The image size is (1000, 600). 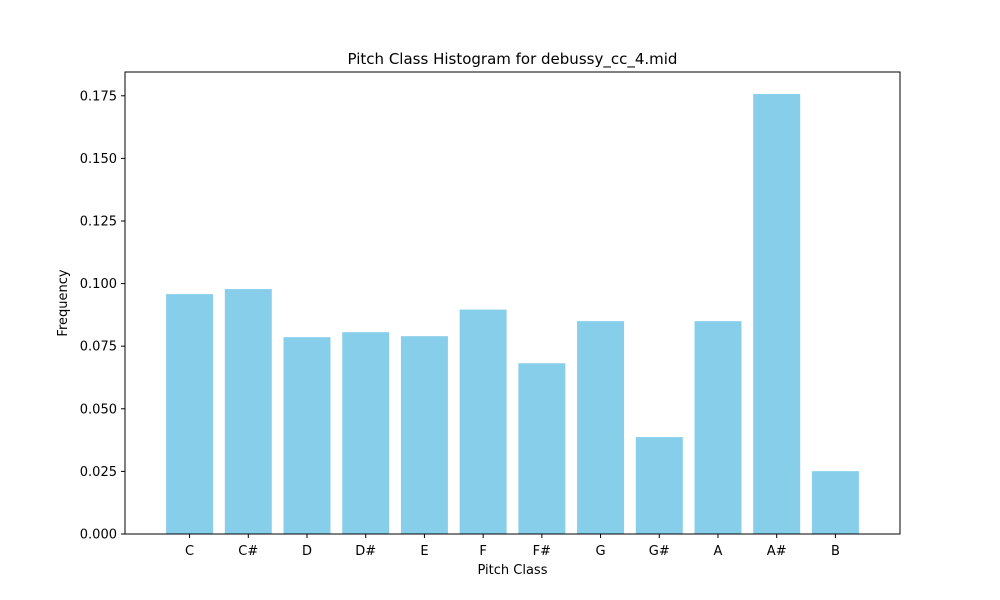 What do you see at coordinates (483, 421) in the screenshot?
I see `bar-f` at bounding box center [483, 421].